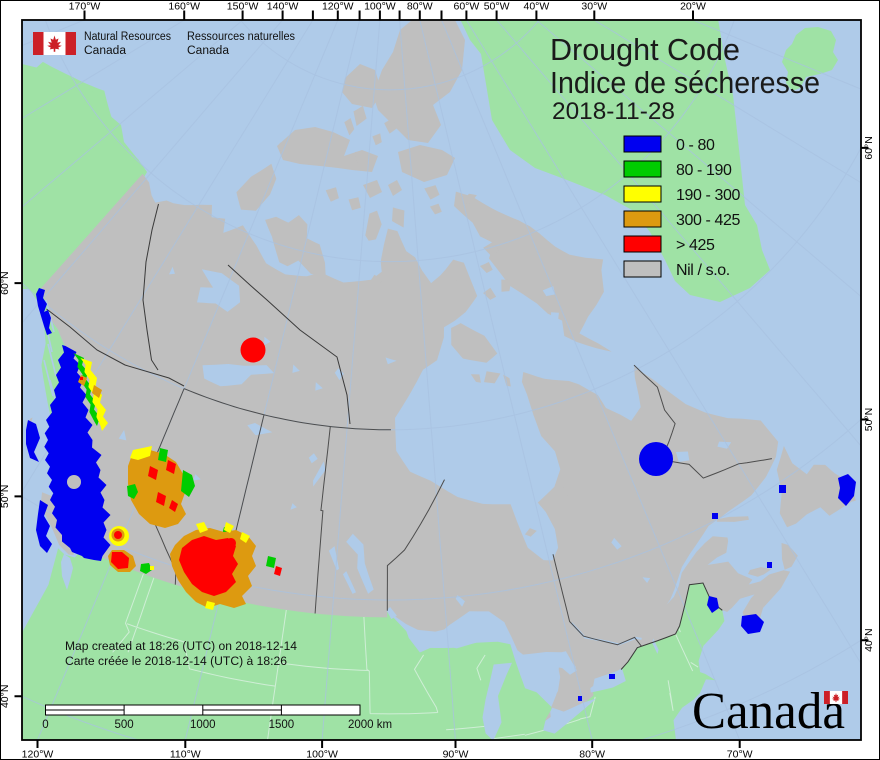  Describe the element at coordinates (467, 7) in the screenshot. I see `svg-text: 60°W` at that location.